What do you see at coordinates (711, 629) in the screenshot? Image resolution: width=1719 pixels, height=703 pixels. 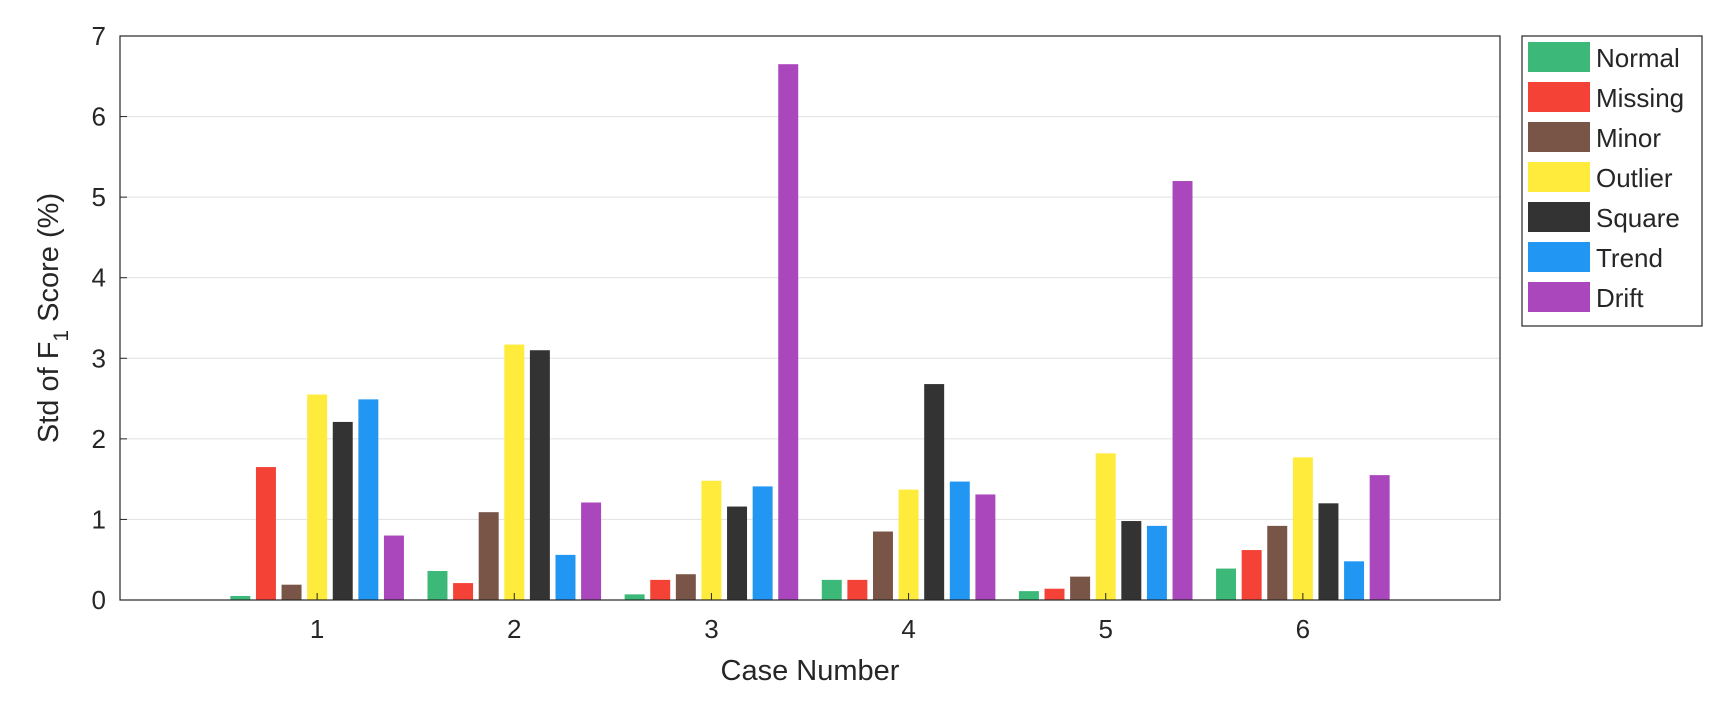 I see `x-tick-label: 3` at bounding box center [711, 629].